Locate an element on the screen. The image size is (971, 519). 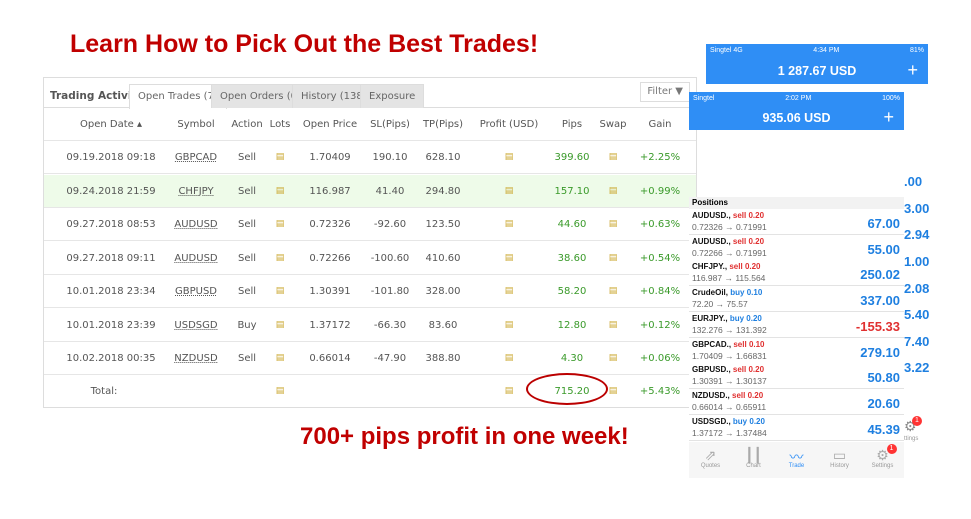
sl-pips: -92.60 is located at coordinates (390, 224).